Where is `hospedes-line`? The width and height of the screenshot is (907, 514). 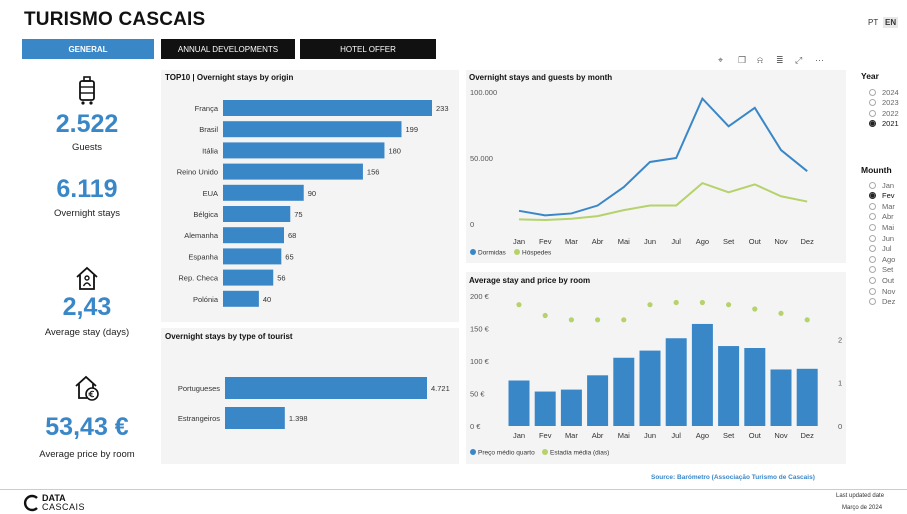
hospedes-line is located at coordinates (663, 201).